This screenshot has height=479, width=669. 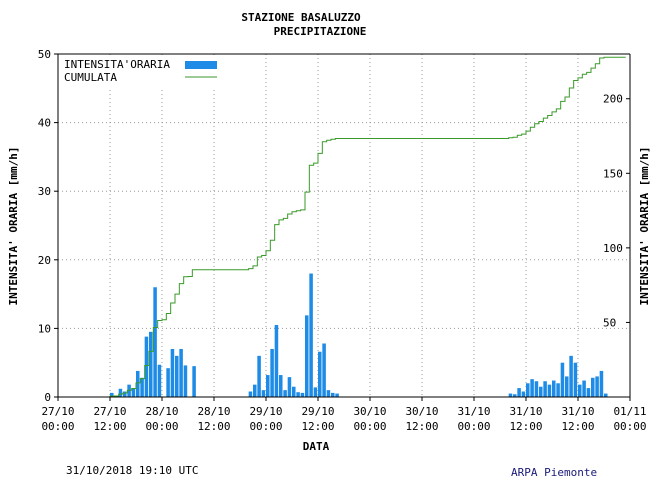 What do you see at coordinates (44, 54) in the screenshot?
I see `y-left-tick-label: 50` at bounding box center [44, 54].